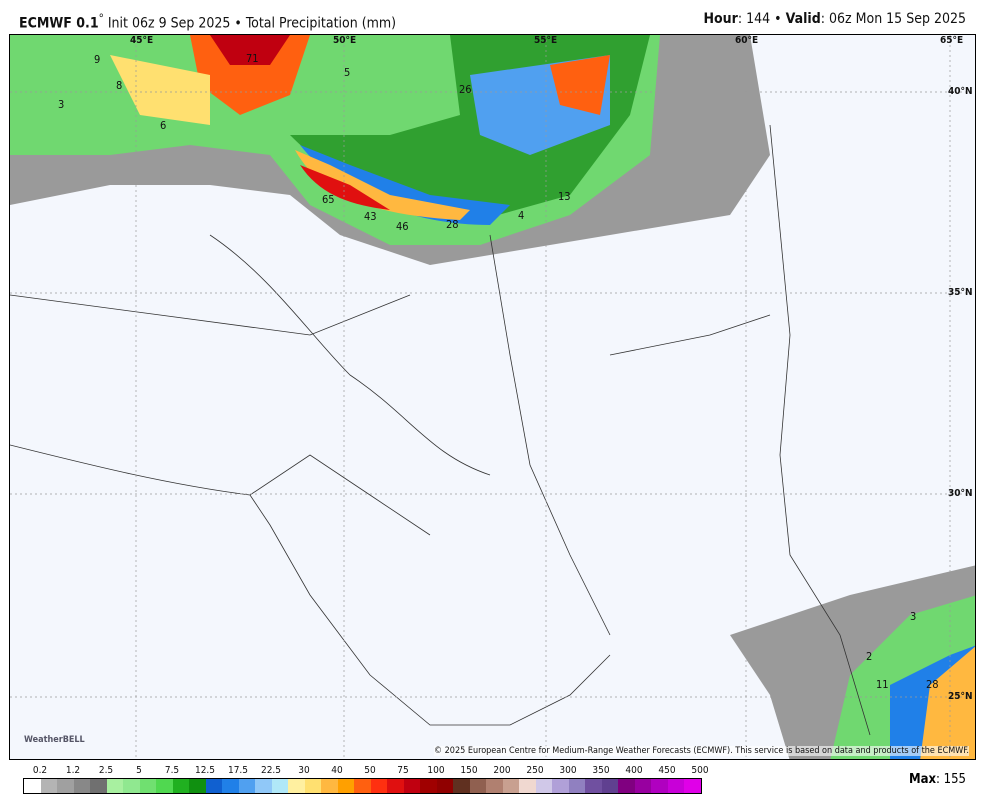  What do you see at coordinates (700, 770) in the screenshot?
I see `colorbar-label: 500` at bounding box center [700, 770].